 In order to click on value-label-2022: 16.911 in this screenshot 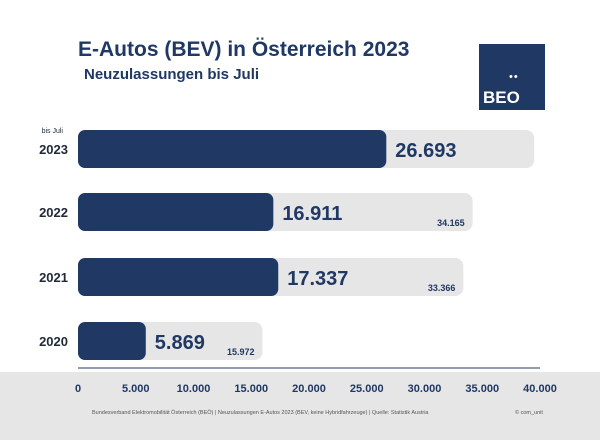, I will do `click(312, 214)`.